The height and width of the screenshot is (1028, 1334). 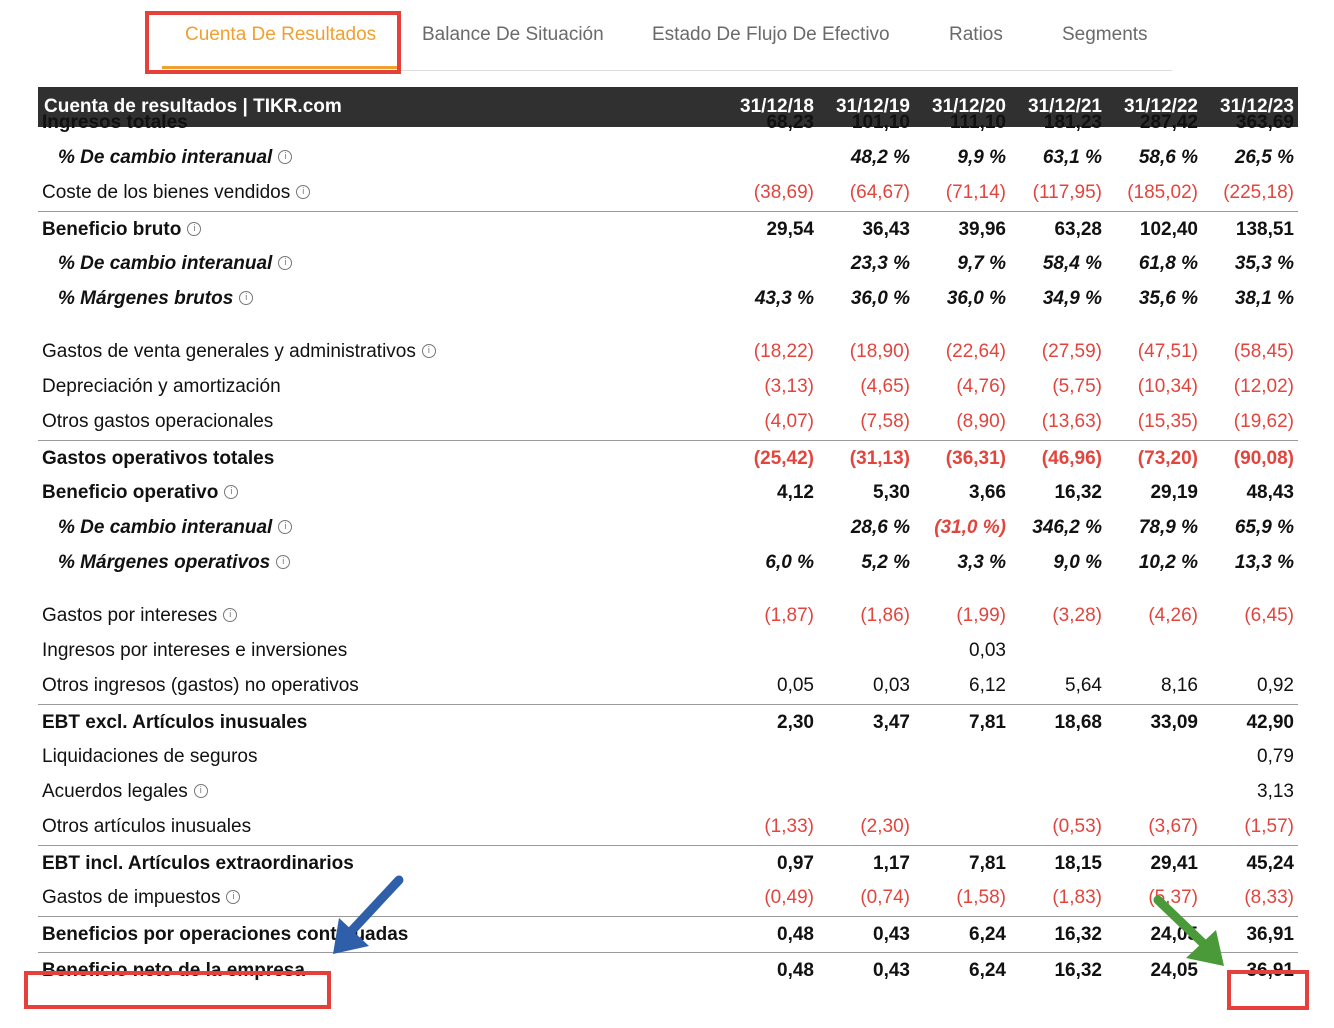 What do you see at coordinates (380, 757) in the screenshot?
I see `row-label: Liquidaciones de seguros` at bounding box center [380, 757].